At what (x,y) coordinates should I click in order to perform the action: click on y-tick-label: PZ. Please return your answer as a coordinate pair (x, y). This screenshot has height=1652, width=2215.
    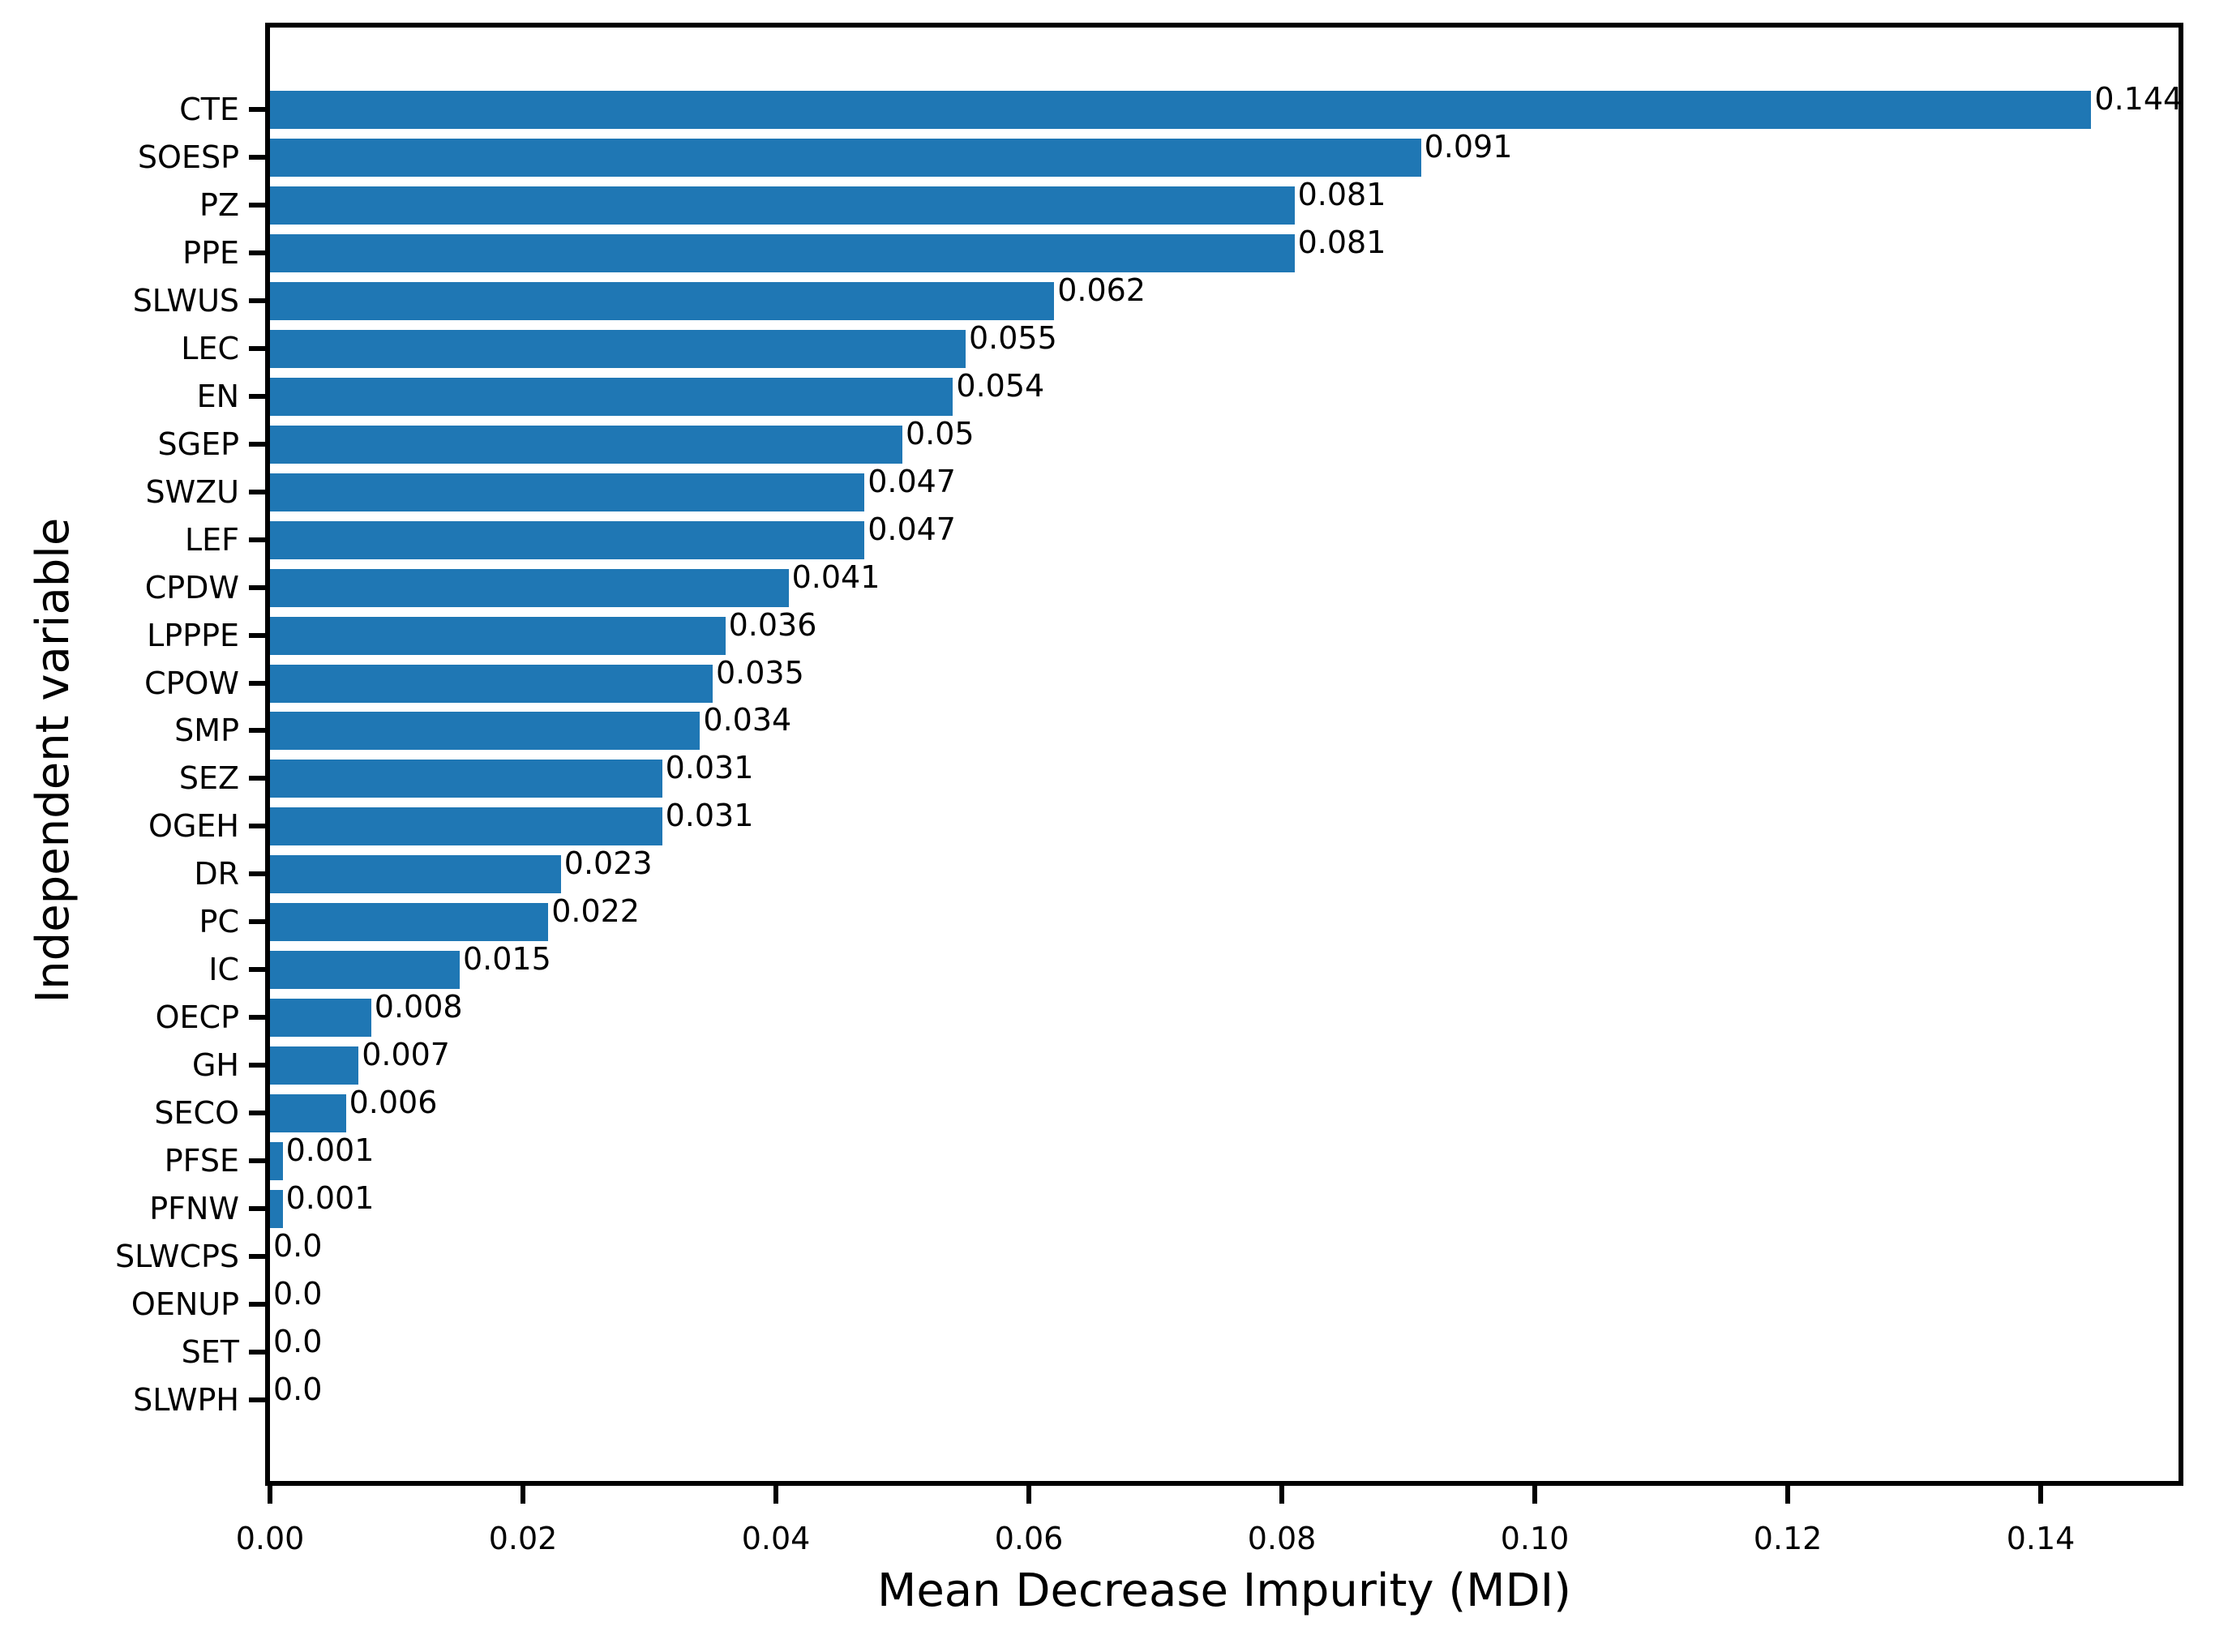
    Looking at the image, I should click on (219, 205).